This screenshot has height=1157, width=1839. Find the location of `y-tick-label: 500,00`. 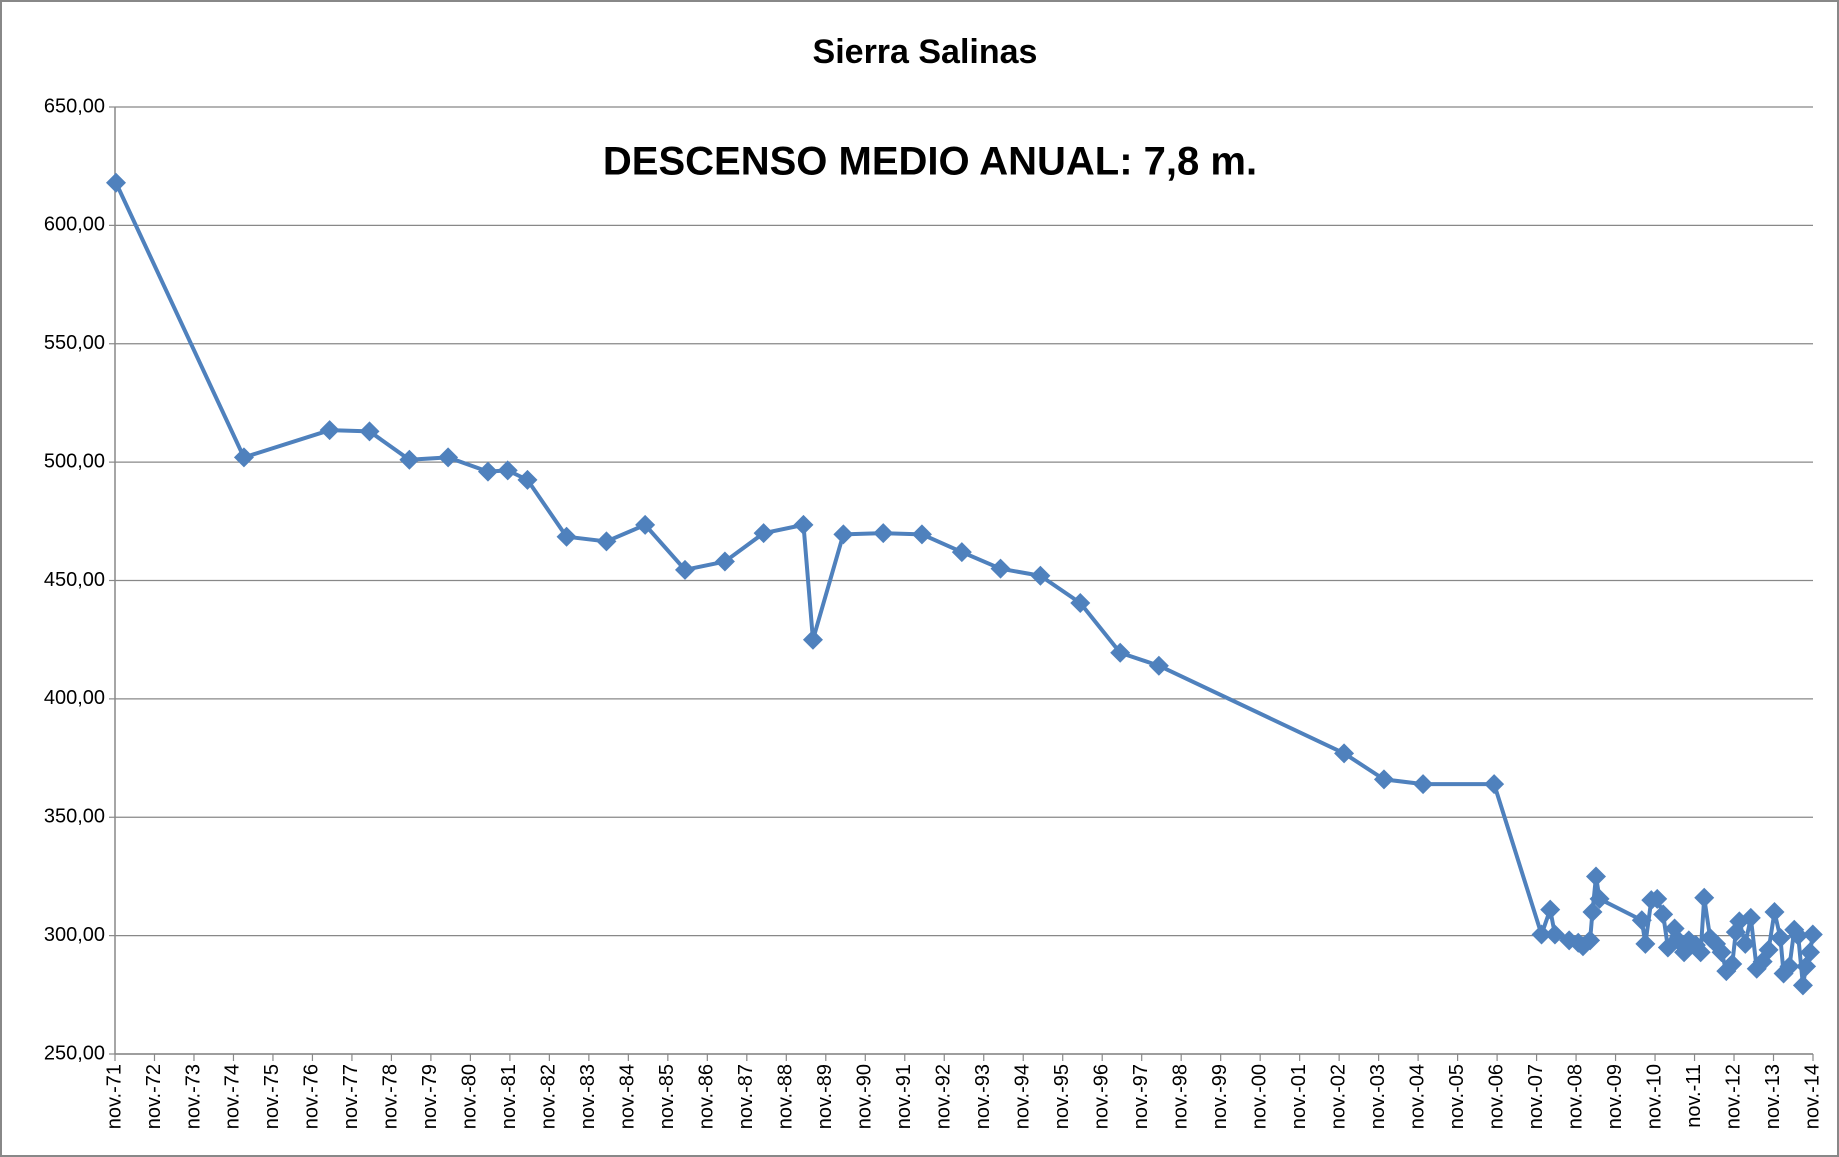

y-tick-label: 500,00 is located at coordinates (74, 461).